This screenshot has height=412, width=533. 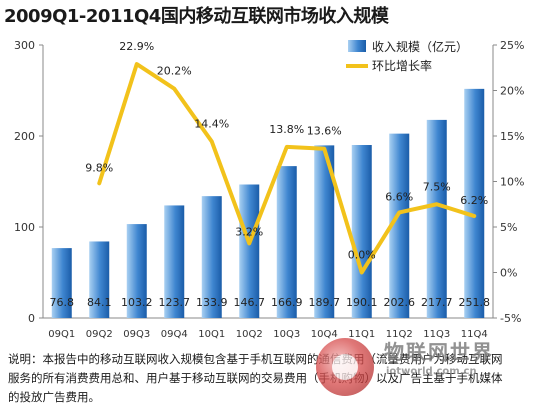 What do you see at coordinates (174, 334) in the screenshot?
I see `x-tick-label: 09Q4` at bounding box center [174, 334].